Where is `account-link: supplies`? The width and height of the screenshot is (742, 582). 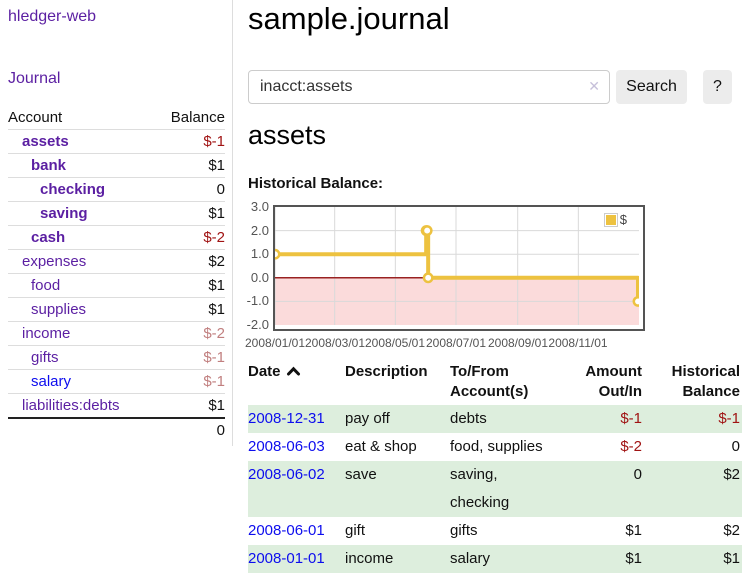 account-link: supplies is located at coordinates (59, 309).